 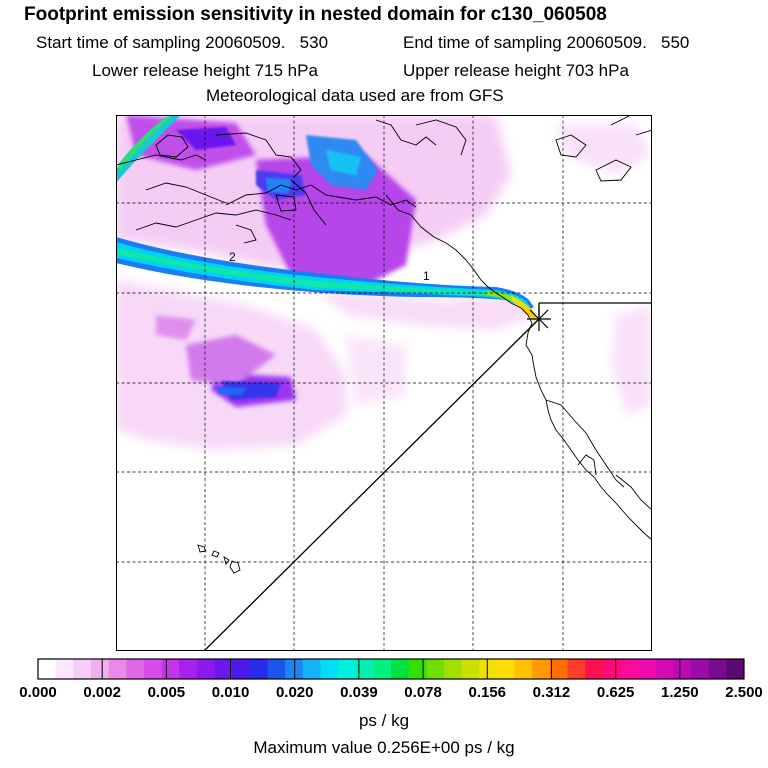 I want to click on colorbar-tick-label: 0.625, so click(x=615, y=692).